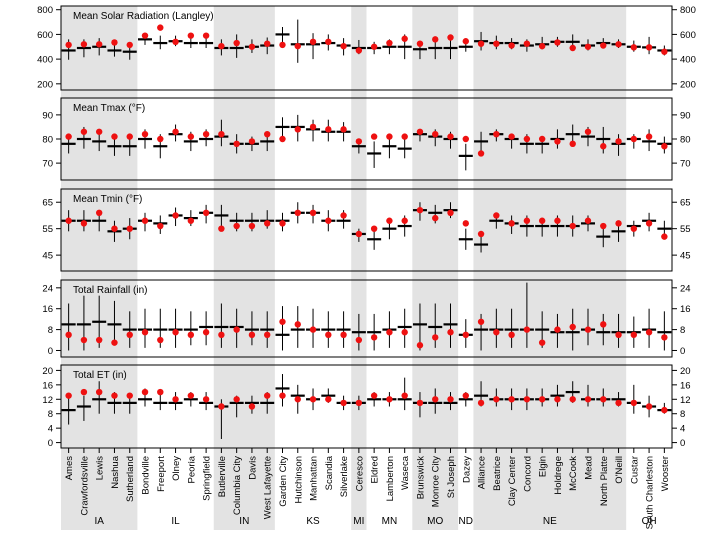 This screenshot has height=538, width=720. What do you see at coordinates (436, 481) in the screenshot?
I see `site-label-24: Monroe City` at bounding box center [436, 481].